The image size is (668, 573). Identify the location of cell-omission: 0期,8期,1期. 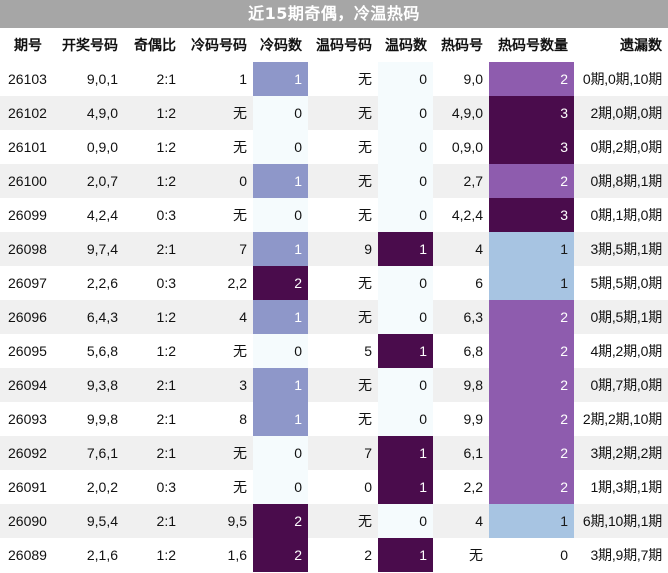
(621, 181).